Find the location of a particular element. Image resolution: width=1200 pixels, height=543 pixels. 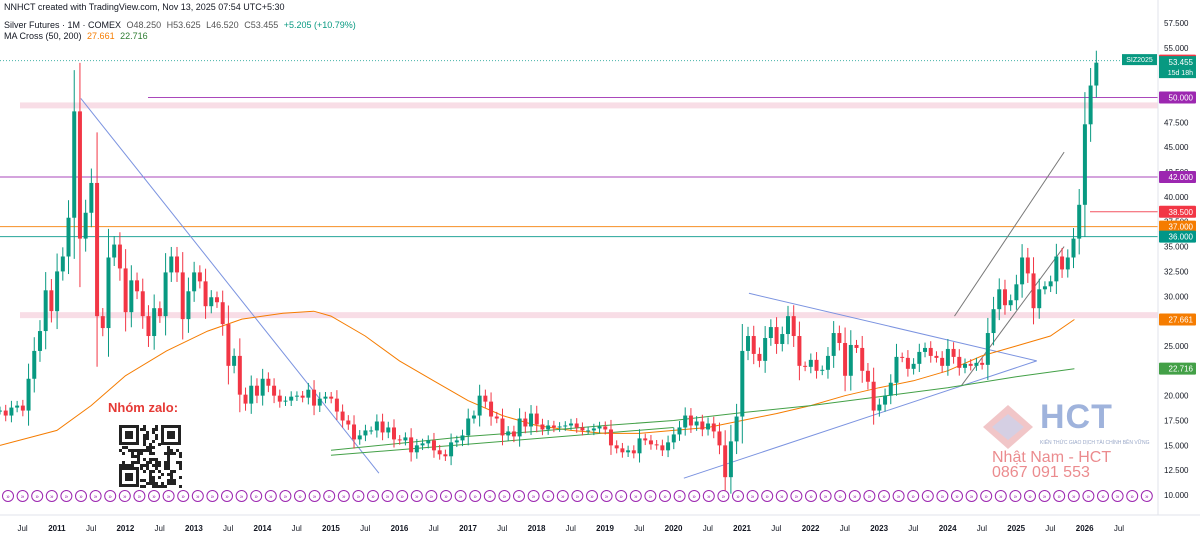

price-label-text: 50.000 is located at coordinates (1181, 97).